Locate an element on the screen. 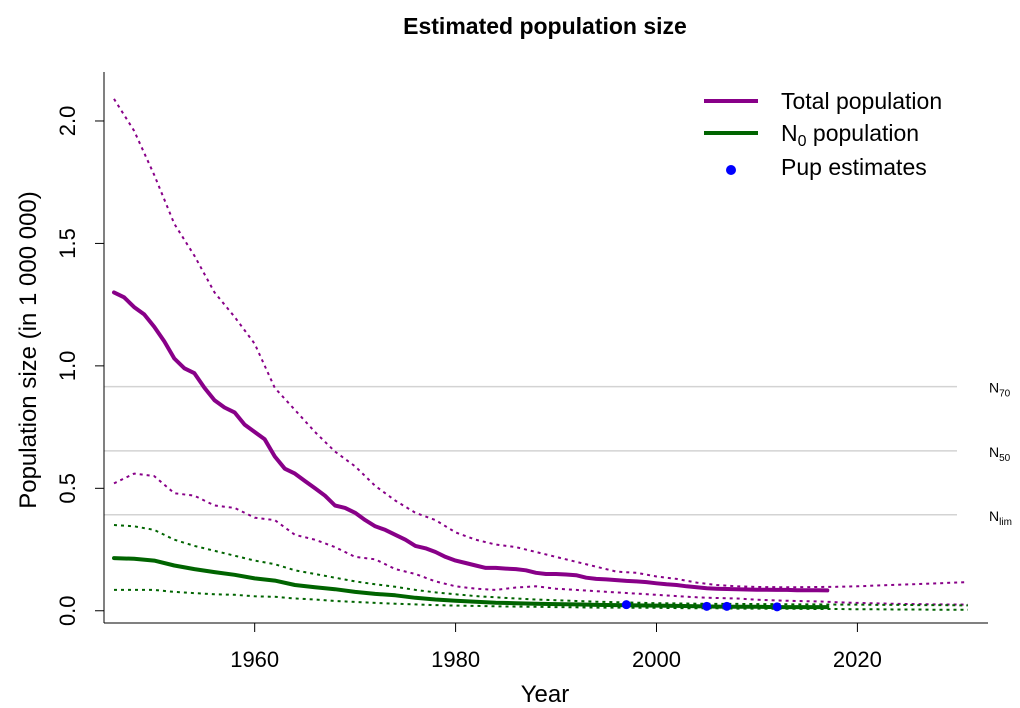  x-axis-label: Year is located at coordinates (545, 694).